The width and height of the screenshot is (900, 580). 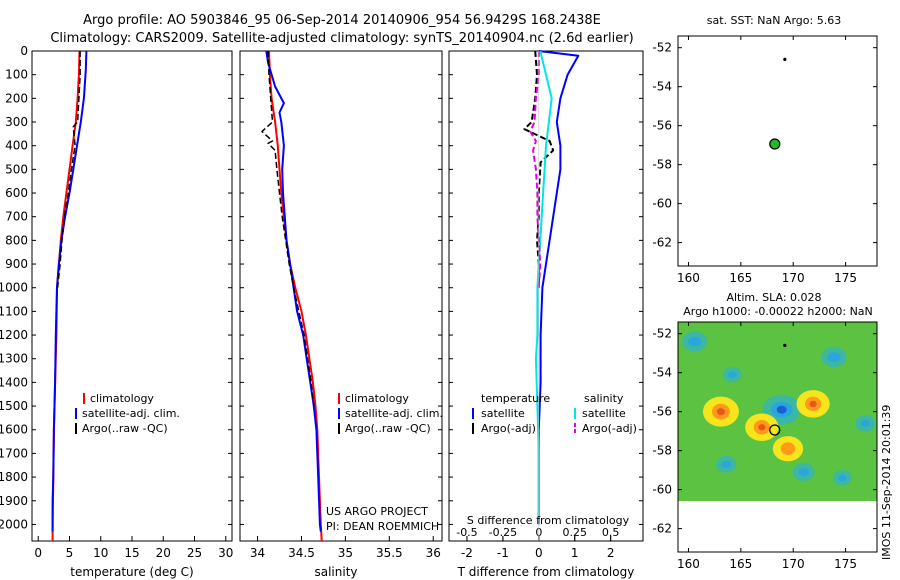 I want to click on pi-annotation: PI: DEAN ROEMMICH, so click(x=382, y=526).